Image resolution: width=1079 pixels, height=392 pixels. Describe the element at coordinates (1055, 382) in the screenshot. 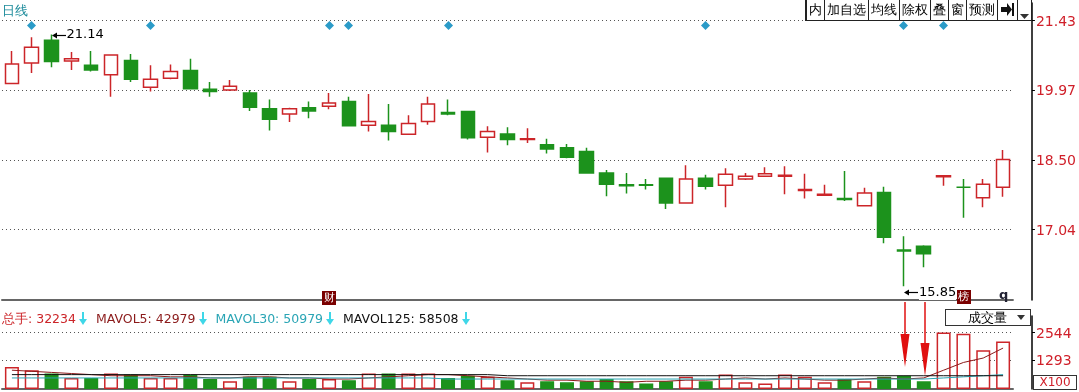

I see `text: X100` at that location.